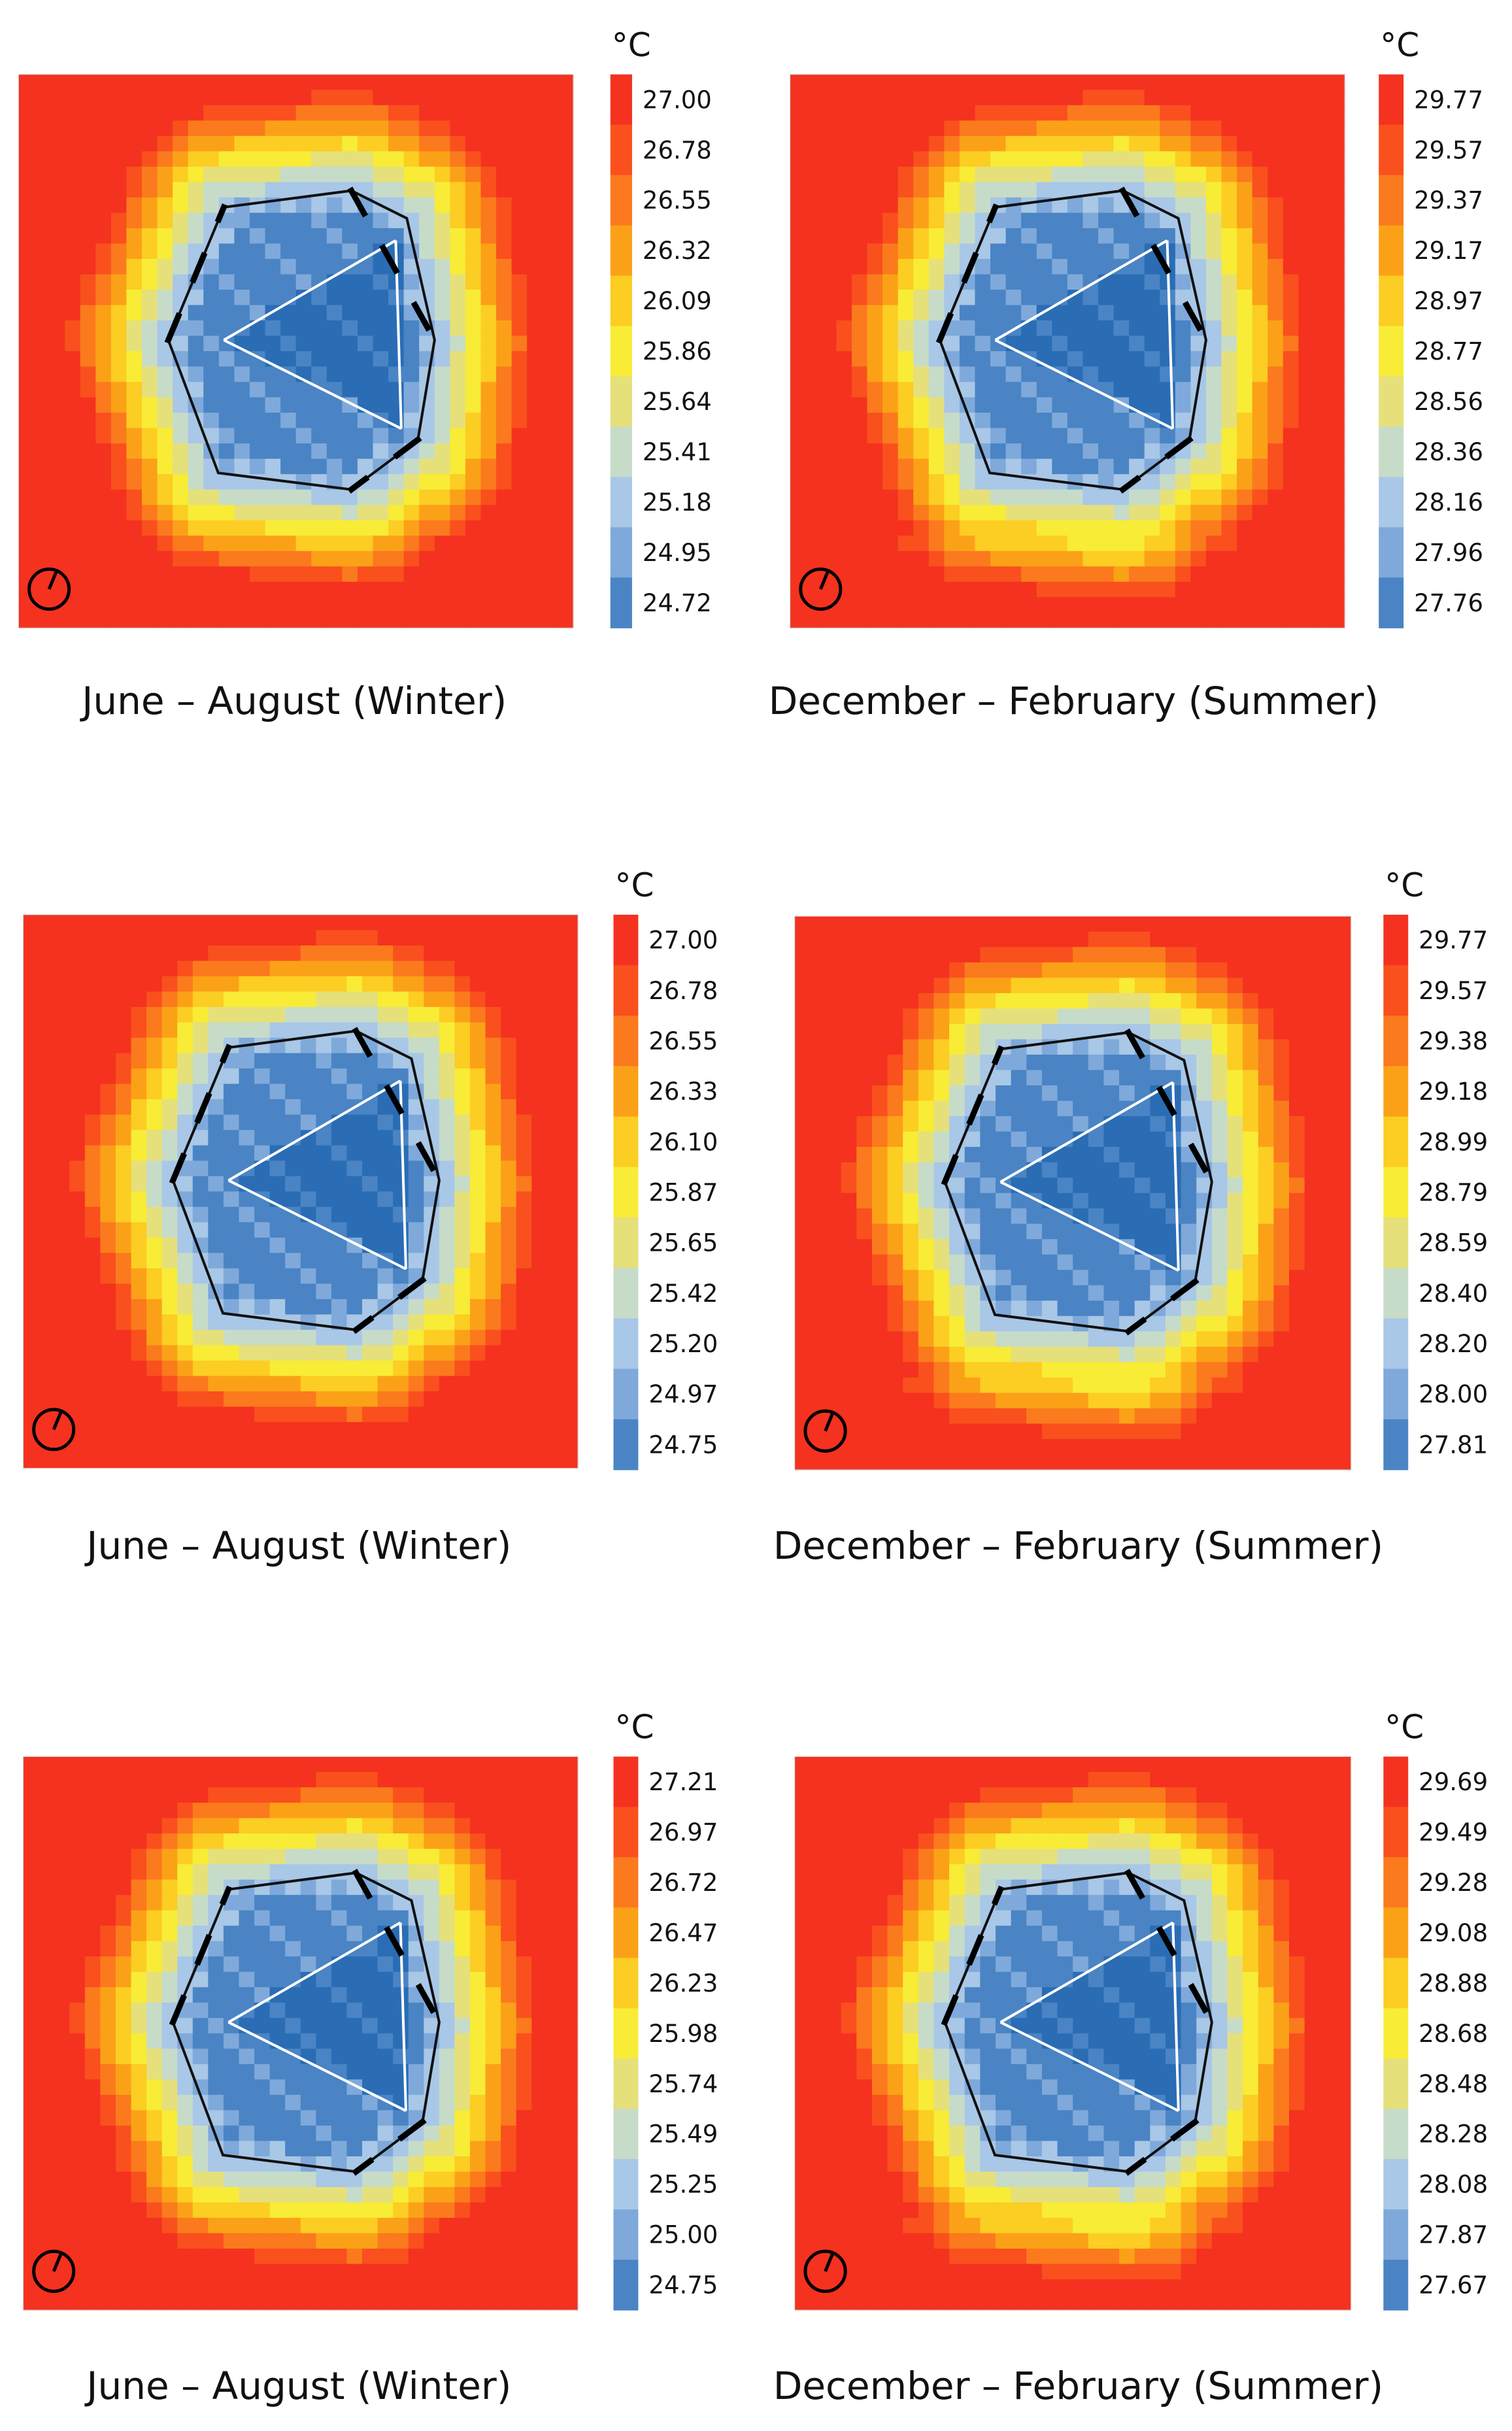  I want to click on colorbar-tick-label: 26.78, so click(683, 991).